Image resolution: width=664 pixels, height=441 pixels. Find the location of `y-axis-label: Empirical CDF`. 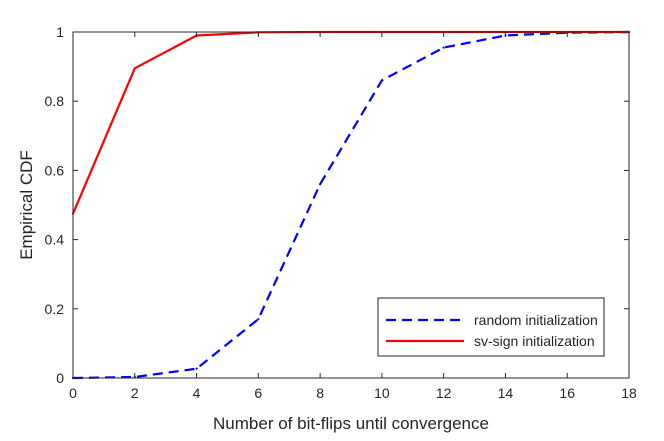

y-axis-label: Empirical CDF is located at coordinates (26, 205).